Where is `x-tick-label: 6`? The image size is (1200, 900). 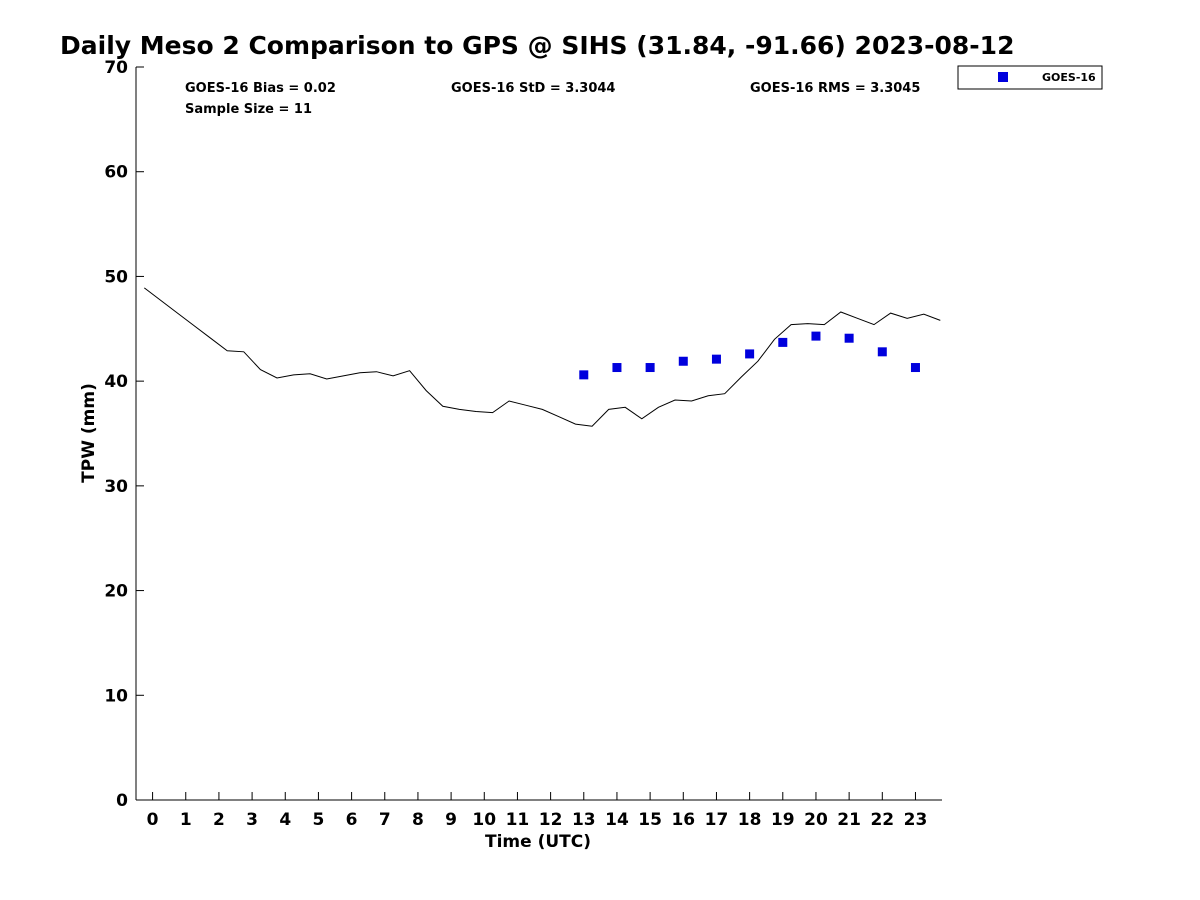 x-tick-label: 6 is located at coordinates (352, 820).